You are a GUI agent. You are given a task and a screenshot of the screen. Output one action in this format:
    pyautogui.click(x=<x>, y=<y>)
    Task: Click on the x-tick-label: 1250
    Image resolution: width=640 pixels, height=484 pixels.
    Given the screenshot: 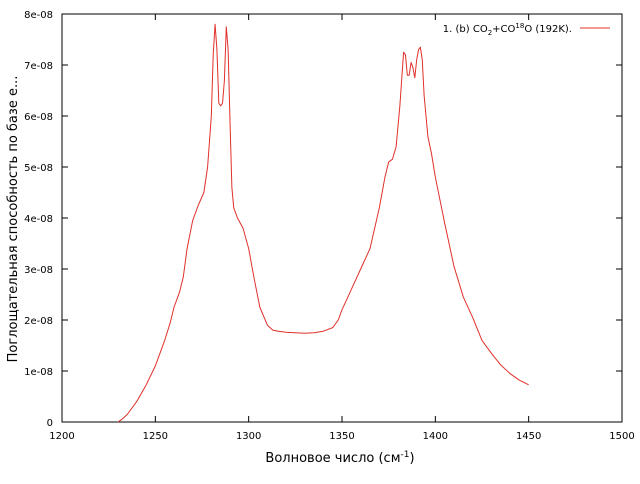 What is the action you would take?
    pyautogui.click(x=155, y=436)
    